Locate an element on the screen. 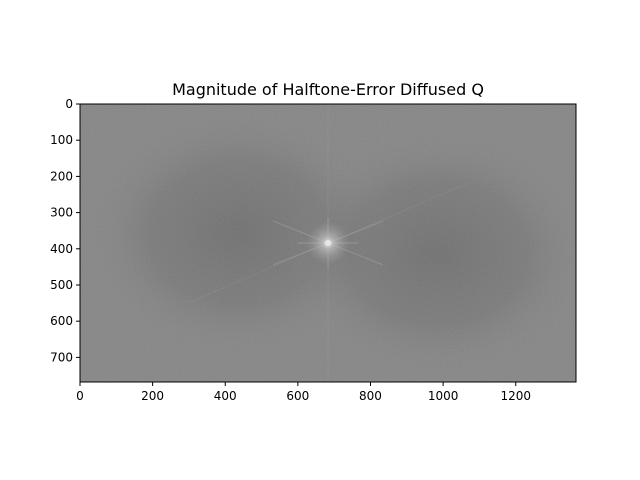  x-tick-label: 200 is located at coordinates (152, 396).